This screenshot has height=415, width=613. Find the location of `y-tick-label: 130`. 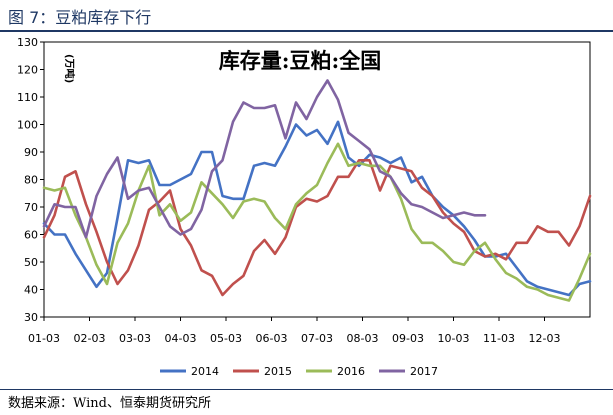

y-tick-label: 130 is located at coordinates (27, 42).